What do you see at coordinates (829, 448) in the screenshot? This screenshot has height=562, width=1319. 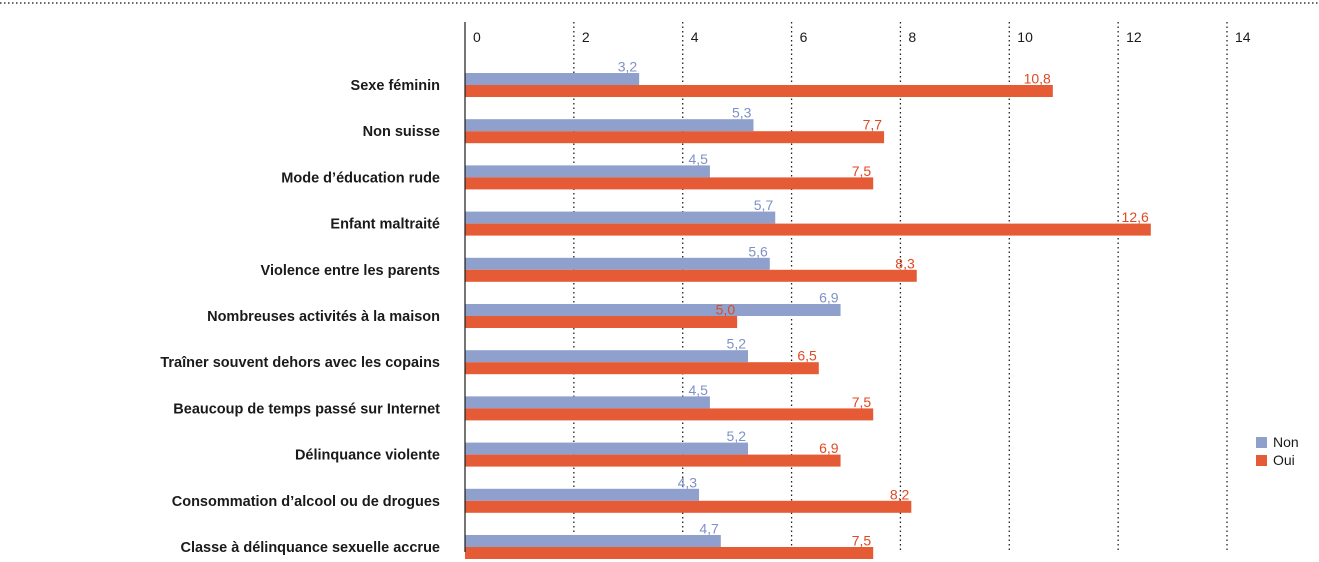 I see `value-label-oui: 6,9` at bounding box center [829, 448].